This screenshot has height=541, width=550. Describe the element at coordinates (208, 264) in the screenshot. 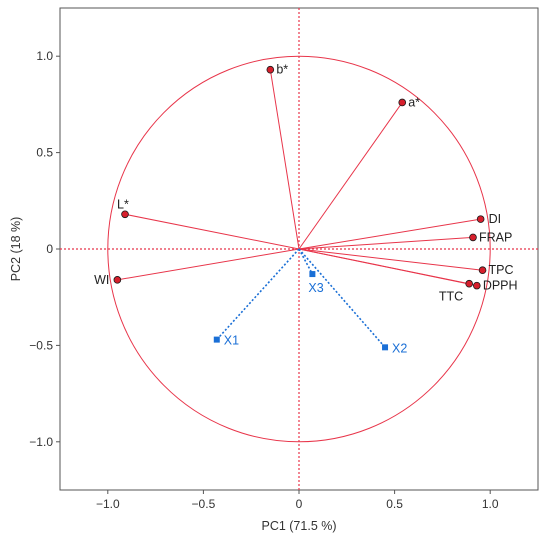

I see `vector-wi` at that location.